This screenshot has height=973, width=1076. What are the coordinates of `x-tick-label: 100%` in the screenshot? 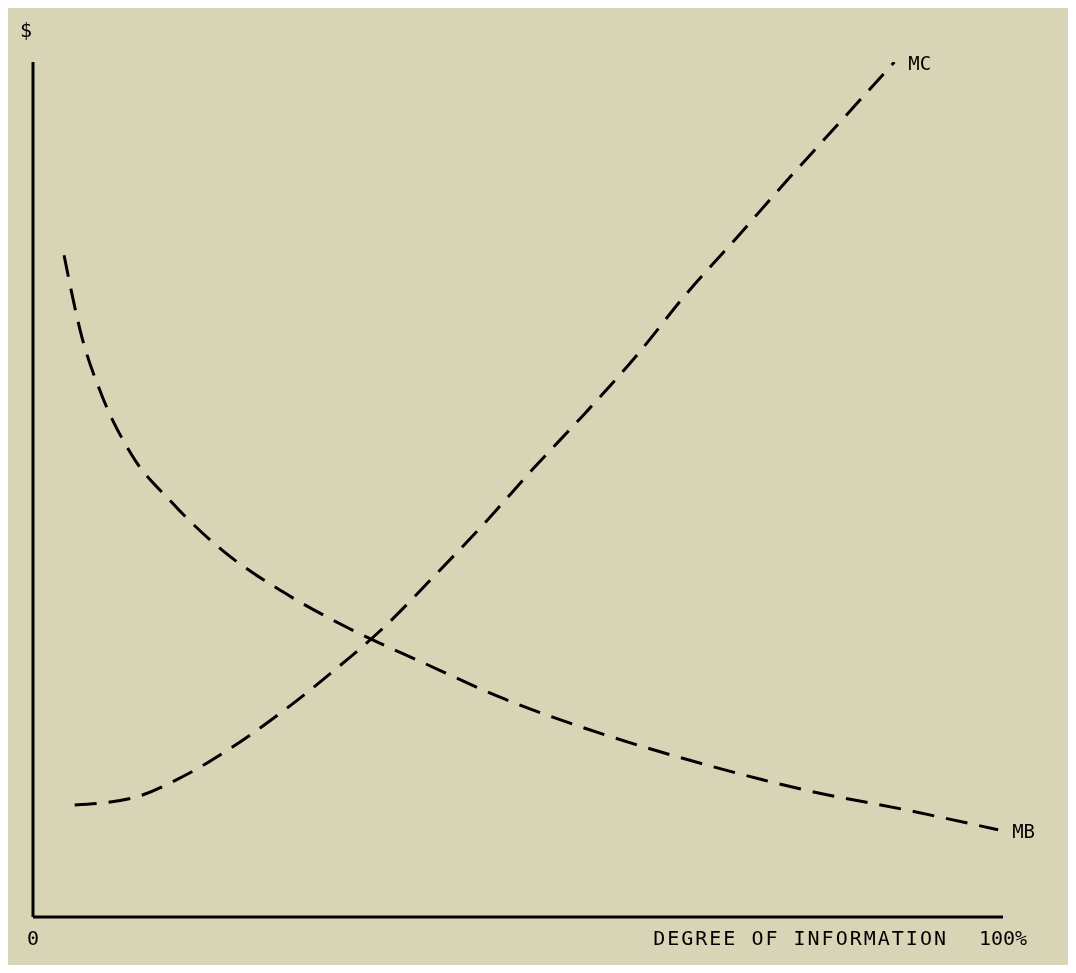 It's located at (1003, 938).